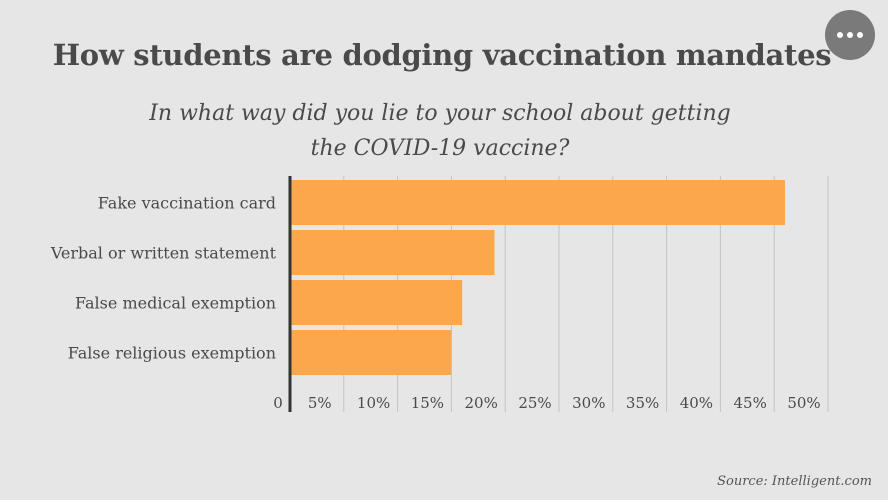 Image resolution: width=888 pixels, height=500 pixels. I want to click on x-tick-label: 50%, so click(803, 403).